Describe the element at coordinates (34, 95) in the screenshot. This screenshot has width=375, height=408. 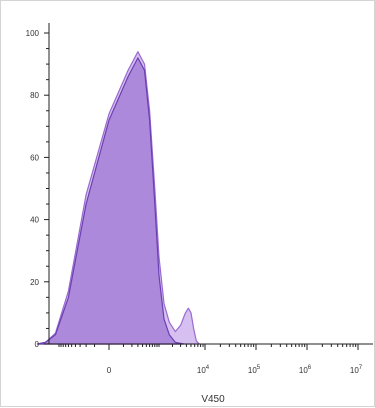
I see `y-tick-label: 80` at that location.